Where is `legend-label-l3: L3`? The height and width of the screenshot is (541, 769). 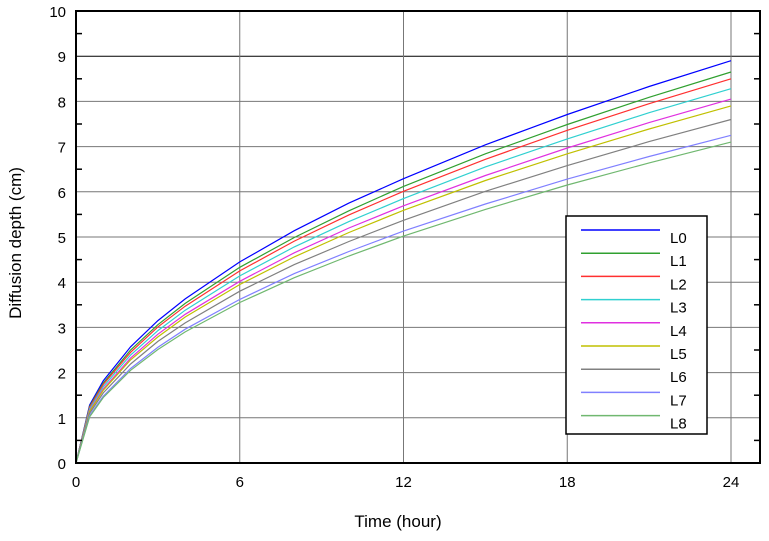 legend-label-l3: L3 is located at coordinates (678, 308).